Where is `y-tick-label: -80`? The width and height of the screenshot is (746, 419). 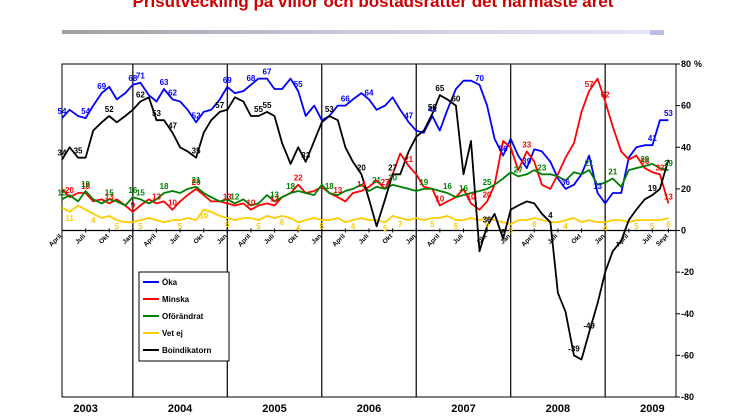 y-tick-label: -80 is located at coordinates (687, 397).